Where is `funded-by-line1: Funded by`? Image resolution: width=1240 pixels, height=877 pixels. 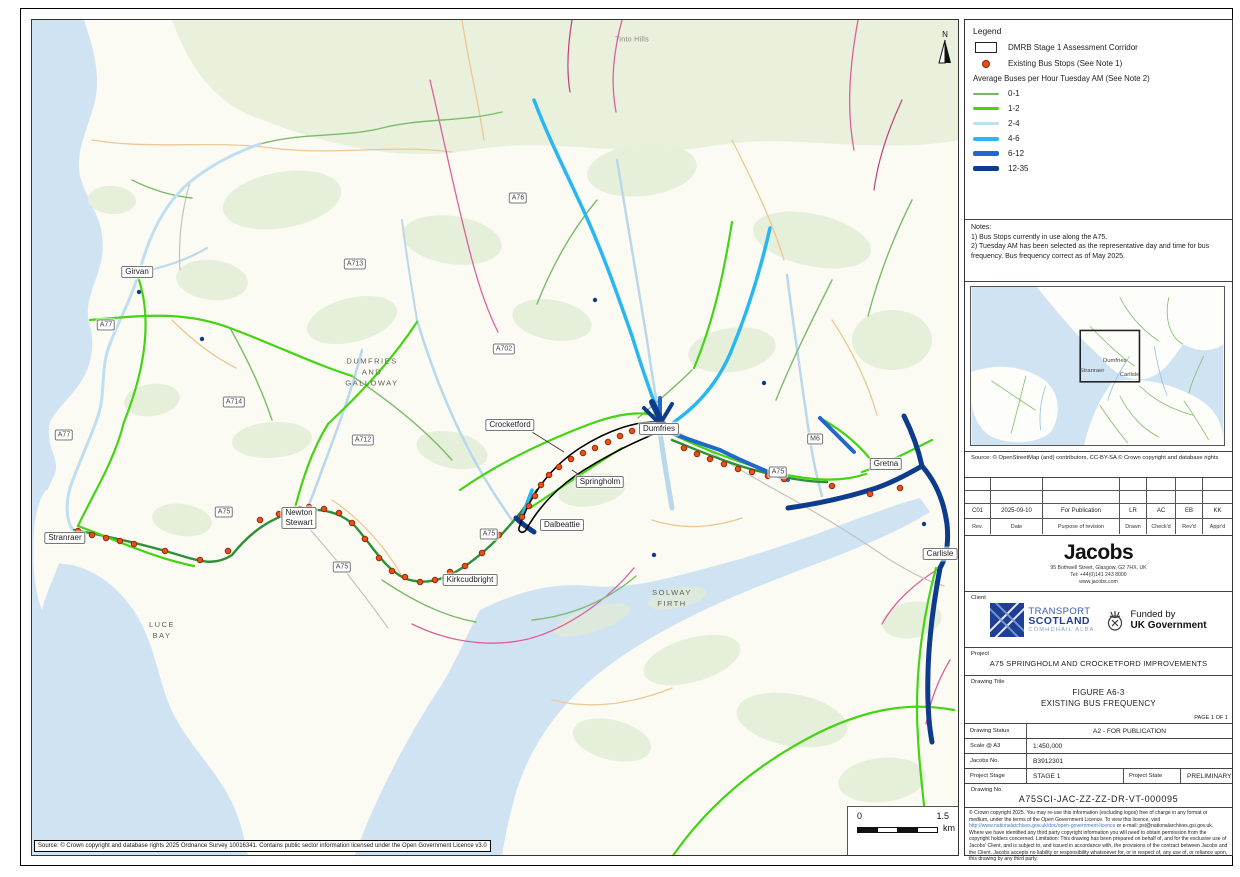 funded-by-line1: Funded by is located at coordinates (1153, 614).